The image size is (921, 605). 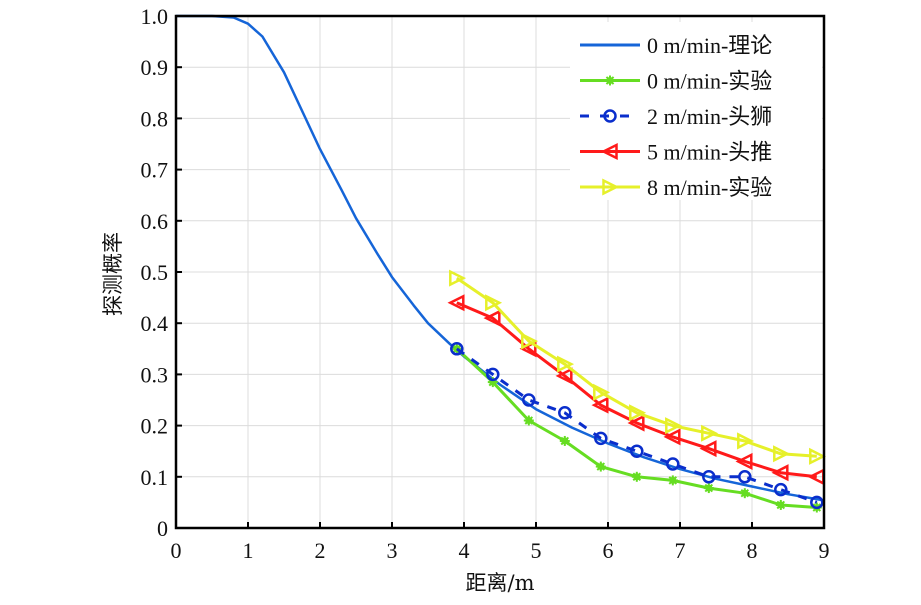 What do you see at coordinates (113, 274) in the screenshot?
I see `y-axis-title: 探测概率` at bounding box center [113, 274].